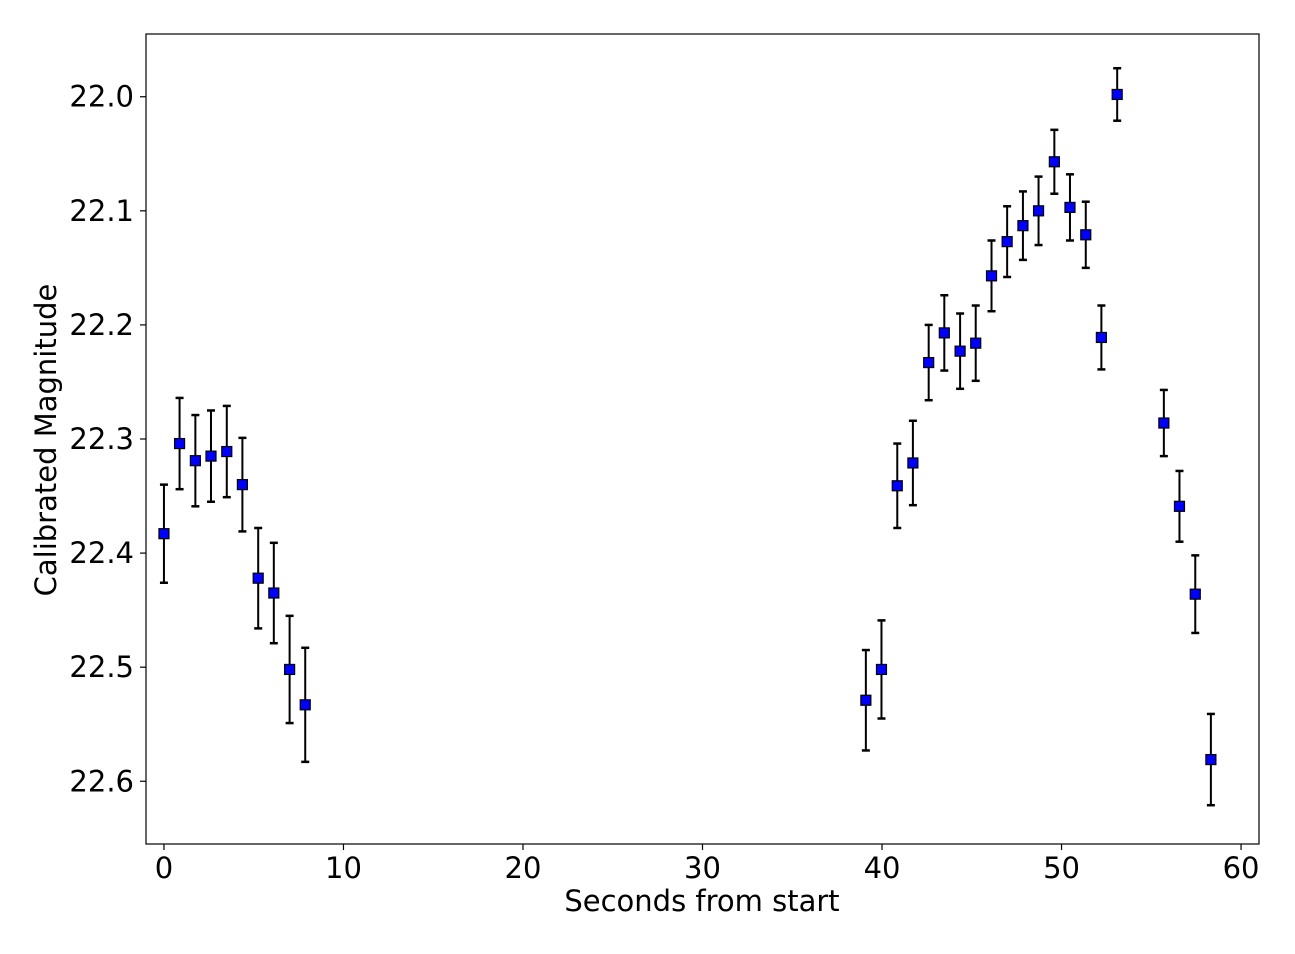 This screenshot has width=1295, height=954. I want to click on x-axis-ticks: 0 10 20 30 40 50 60, so click(707, 864).